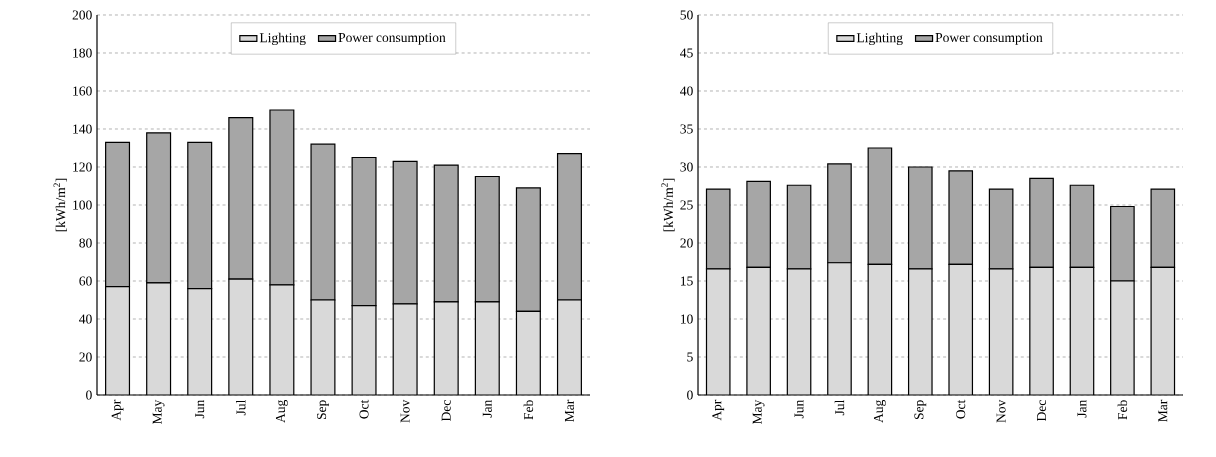 The height and width of the screenshot is (457, 1216). Describe the element at coordinates (686, 167) in the screenshot. I see `y-tick-label: 30` at that location.